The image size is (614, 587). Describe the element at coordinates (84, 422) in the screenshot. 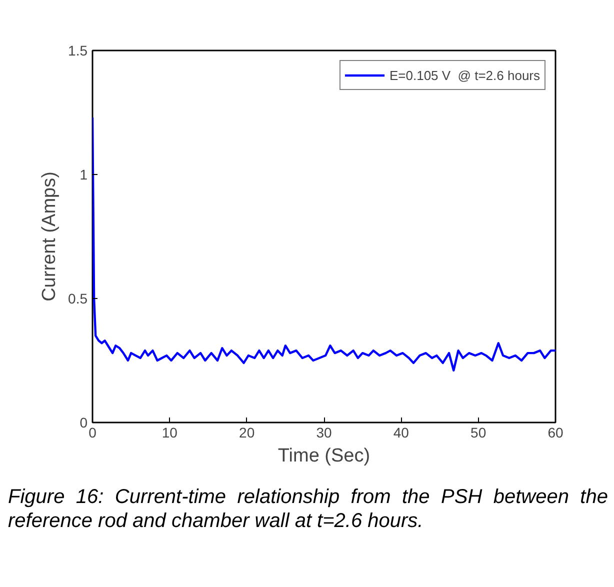

I see `y-tick-label: 0` at that location.